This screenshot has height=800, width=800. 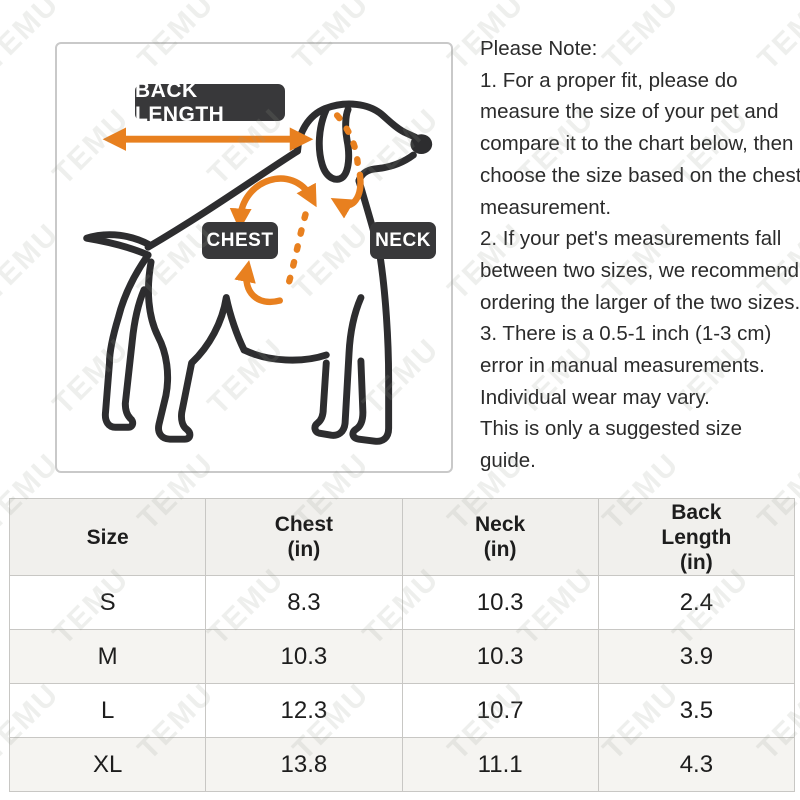 I want to click on note-line: error in manual measurements., so click(x=622, y=366).